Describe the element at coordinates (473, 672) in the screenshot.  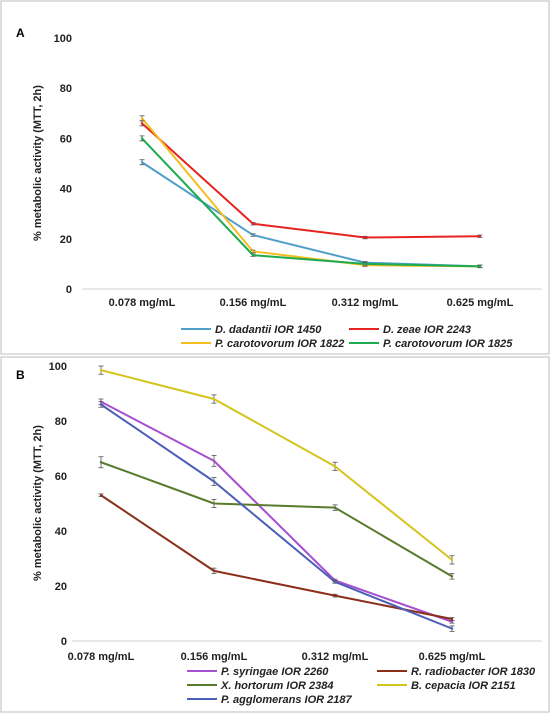
I see `legend-label: R. radiobacter IOR 1830` at that location.